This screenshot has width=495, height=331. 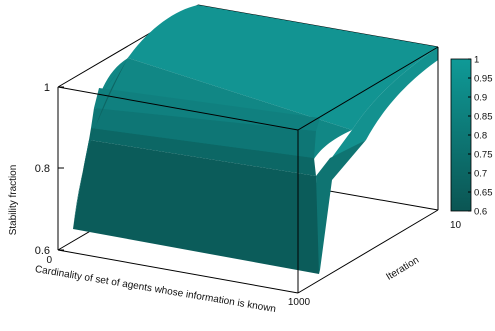 I want to click on colorbar-tick-label: 0.6, so click(x=480, y=212).